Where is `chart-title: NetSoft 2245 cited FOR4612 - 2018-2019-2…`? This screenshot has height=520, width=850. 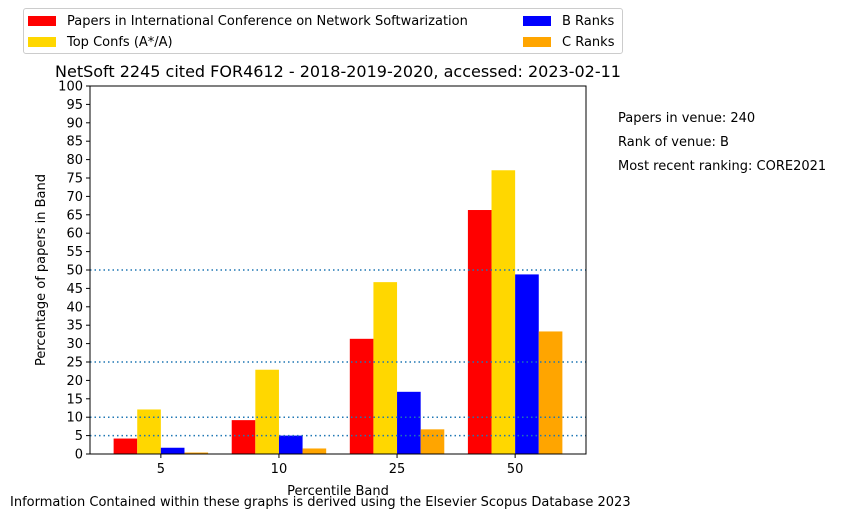 chart-title: NetSoft 2245 cited FOR4612 - 2018-2019-2… is located at coordinates (338, 71).